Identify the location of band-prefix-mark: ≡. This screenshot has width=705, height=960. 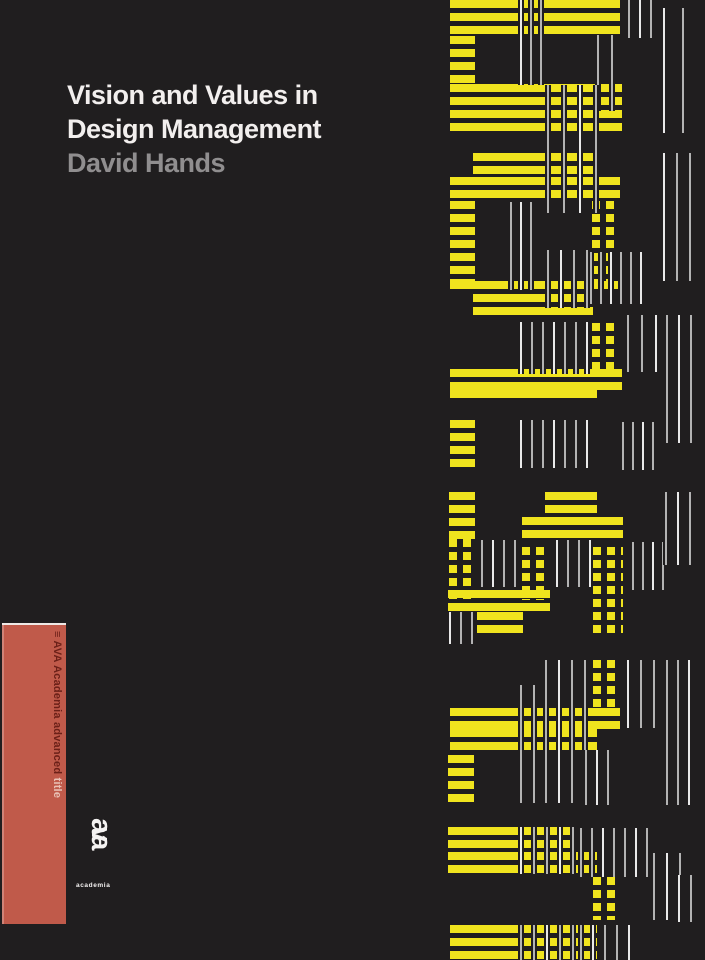
(57, 634).